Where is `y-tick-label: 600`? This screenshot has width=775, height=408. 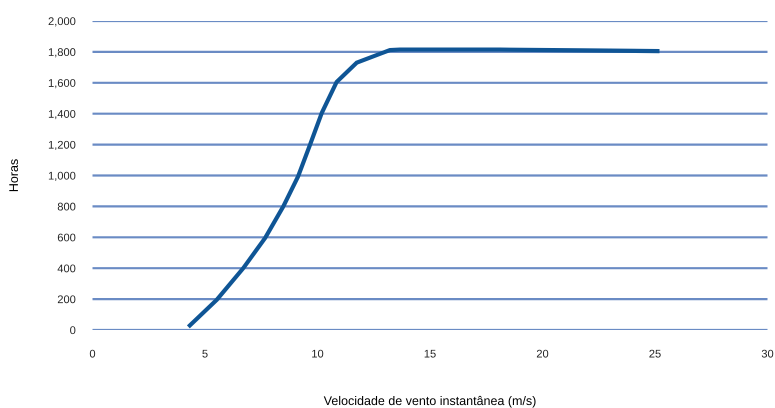
y-tick-label: 600 is located at coordinates (67, 238).